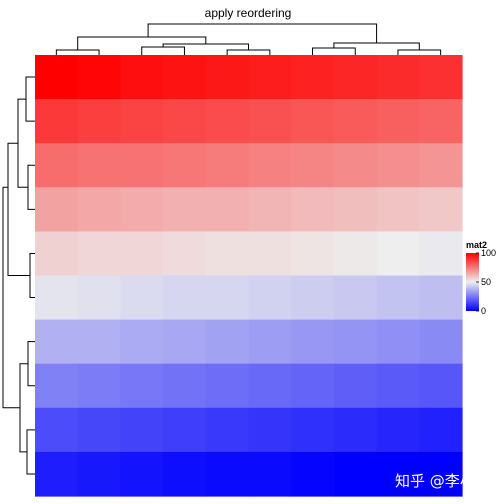 Image resolution: width=504 pixels, height=504 pixels. I want to click on legend-tick-label: 50, so click(486, 282).